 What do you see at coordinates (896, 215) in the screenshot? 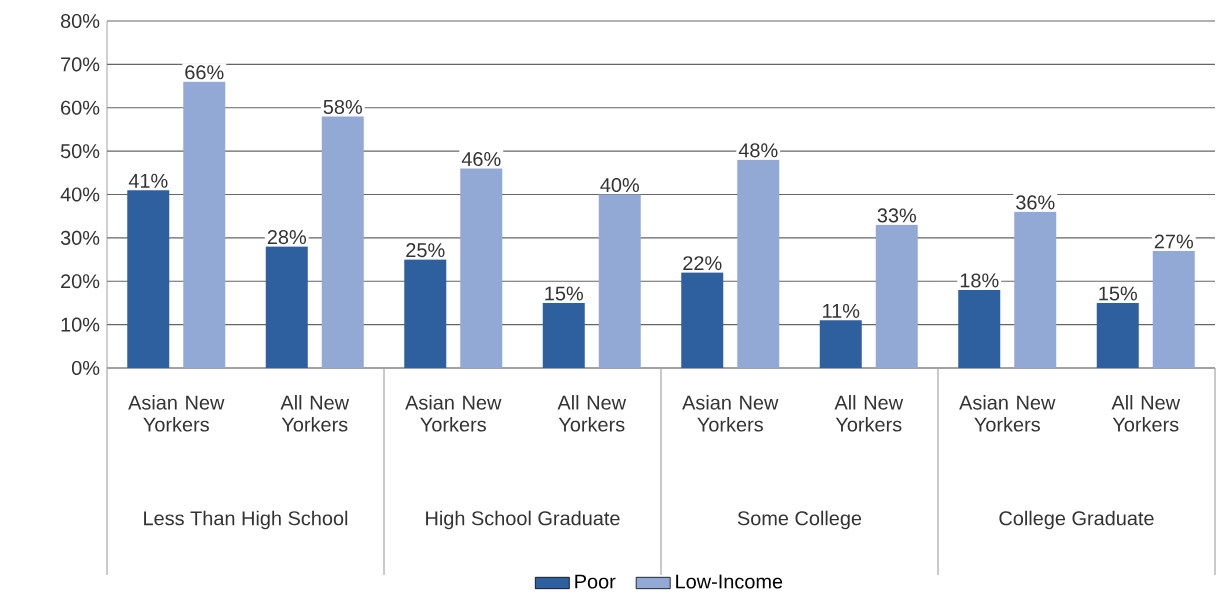
I see `data-label: 33%` at bounding box center [896, 215].